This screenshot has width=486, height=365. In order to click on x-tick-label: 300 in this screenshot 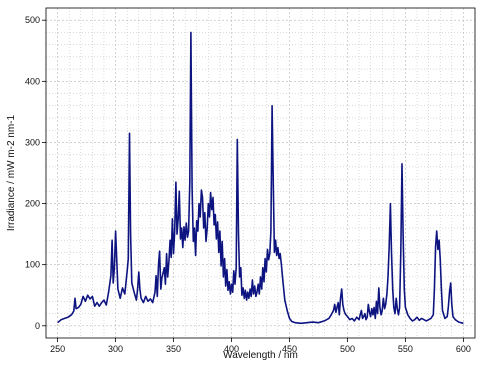, I will do `click(115, 349)`.